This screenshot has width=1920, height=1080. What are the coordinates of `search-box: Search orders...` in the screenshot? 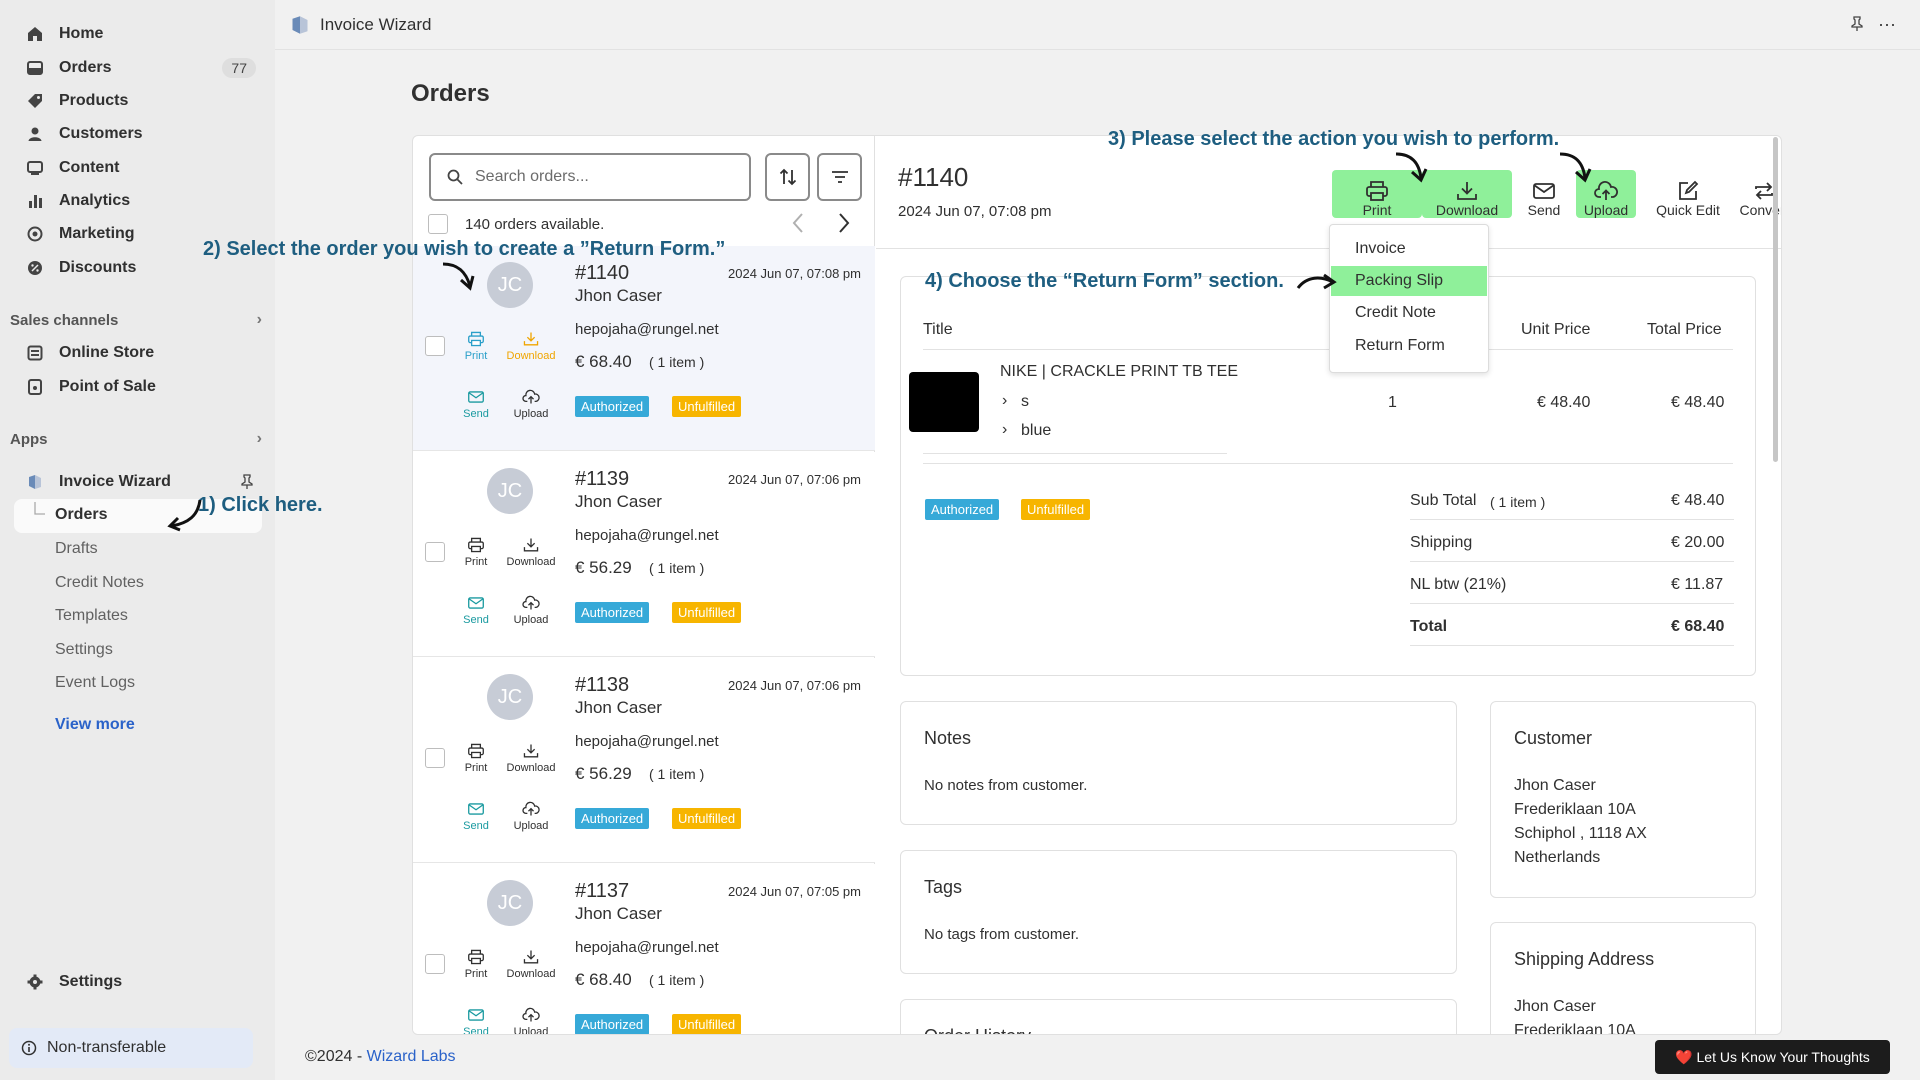 It's located at (590, 177).